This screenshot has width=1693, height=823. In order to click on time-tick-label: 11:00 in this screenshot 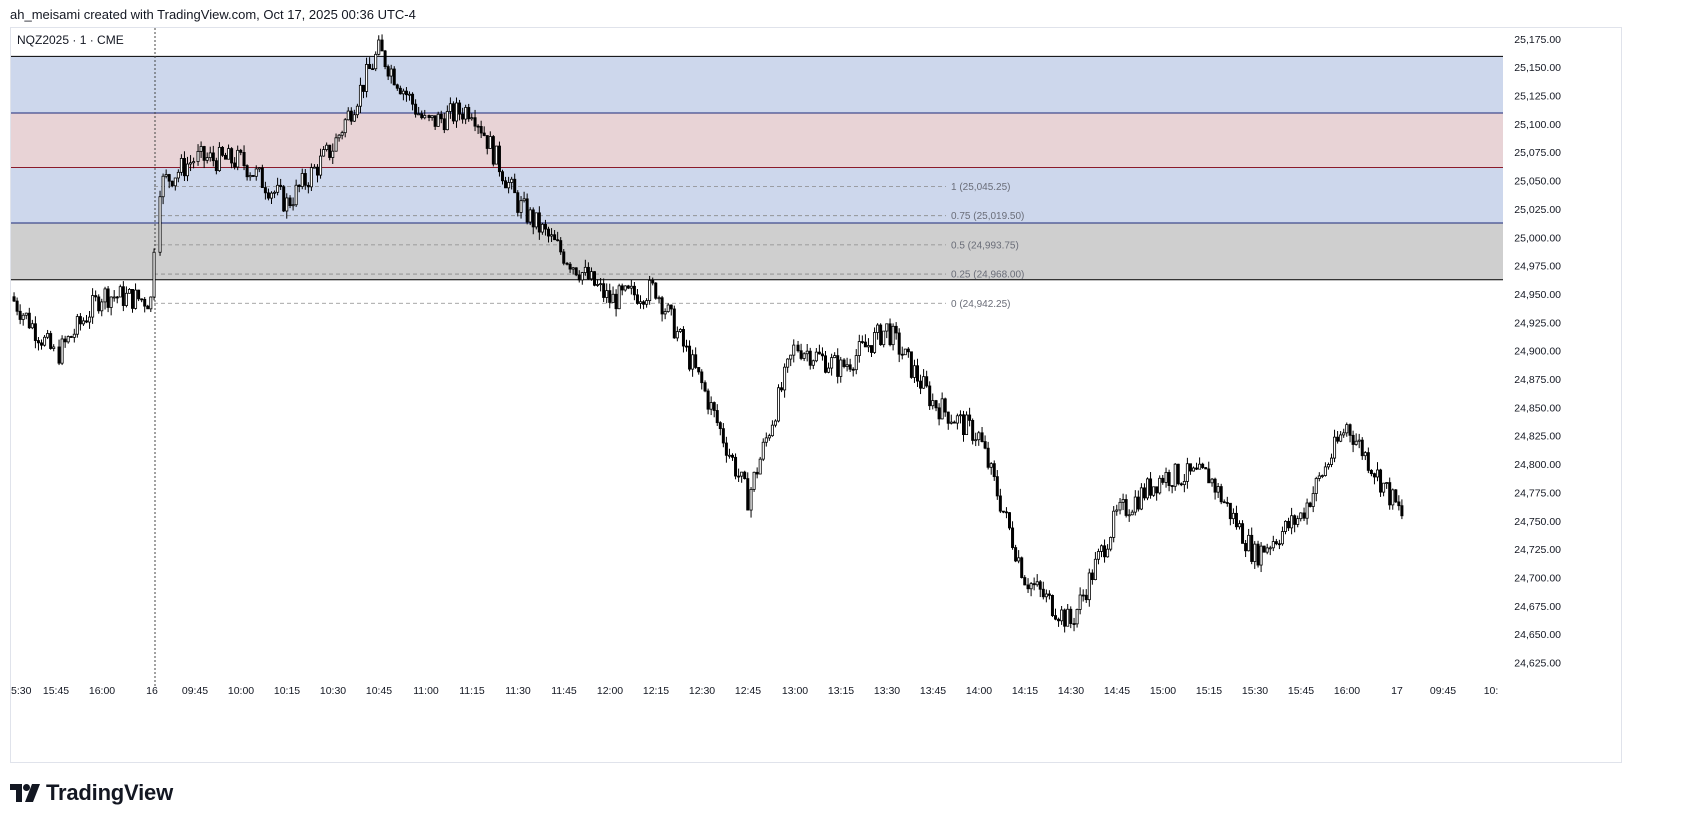, I will do `click(426, 691)`.